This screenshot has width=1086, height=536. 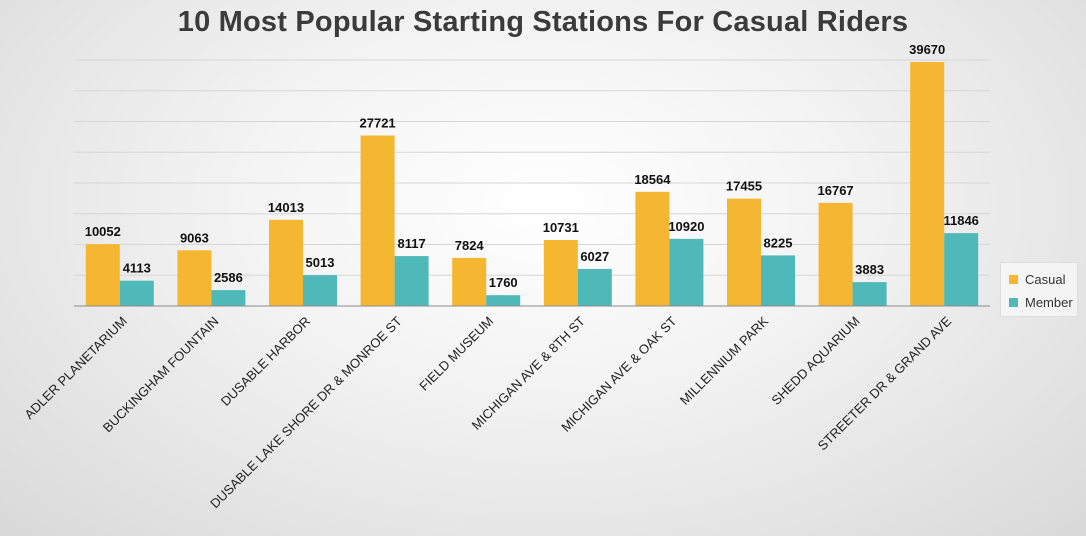 What do you see at coordinates (1045, 279) in the screenshot?
I see `legend-label-casual: Casual` at bounding box center [1045, 279].